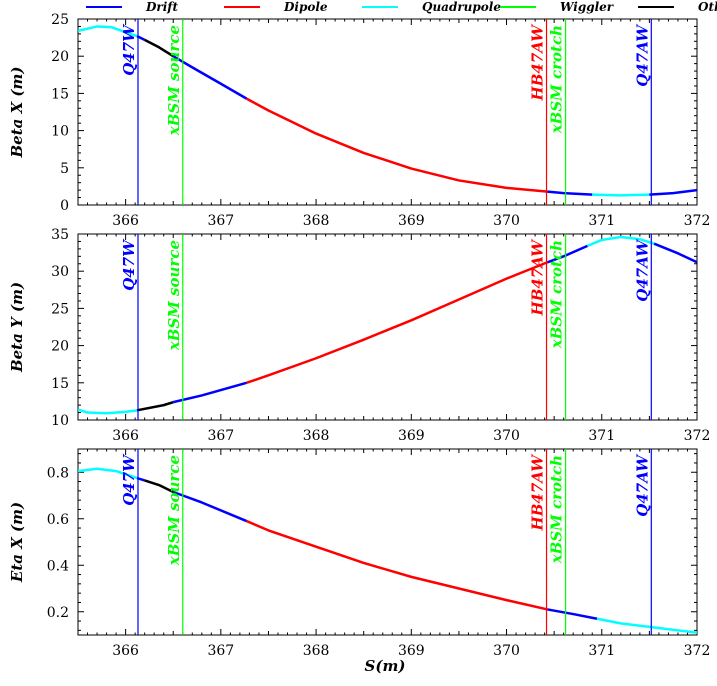 The height and width of the screenshot is (686, 717). I want to click on x-axis-label: S(m), so click(385, 666).